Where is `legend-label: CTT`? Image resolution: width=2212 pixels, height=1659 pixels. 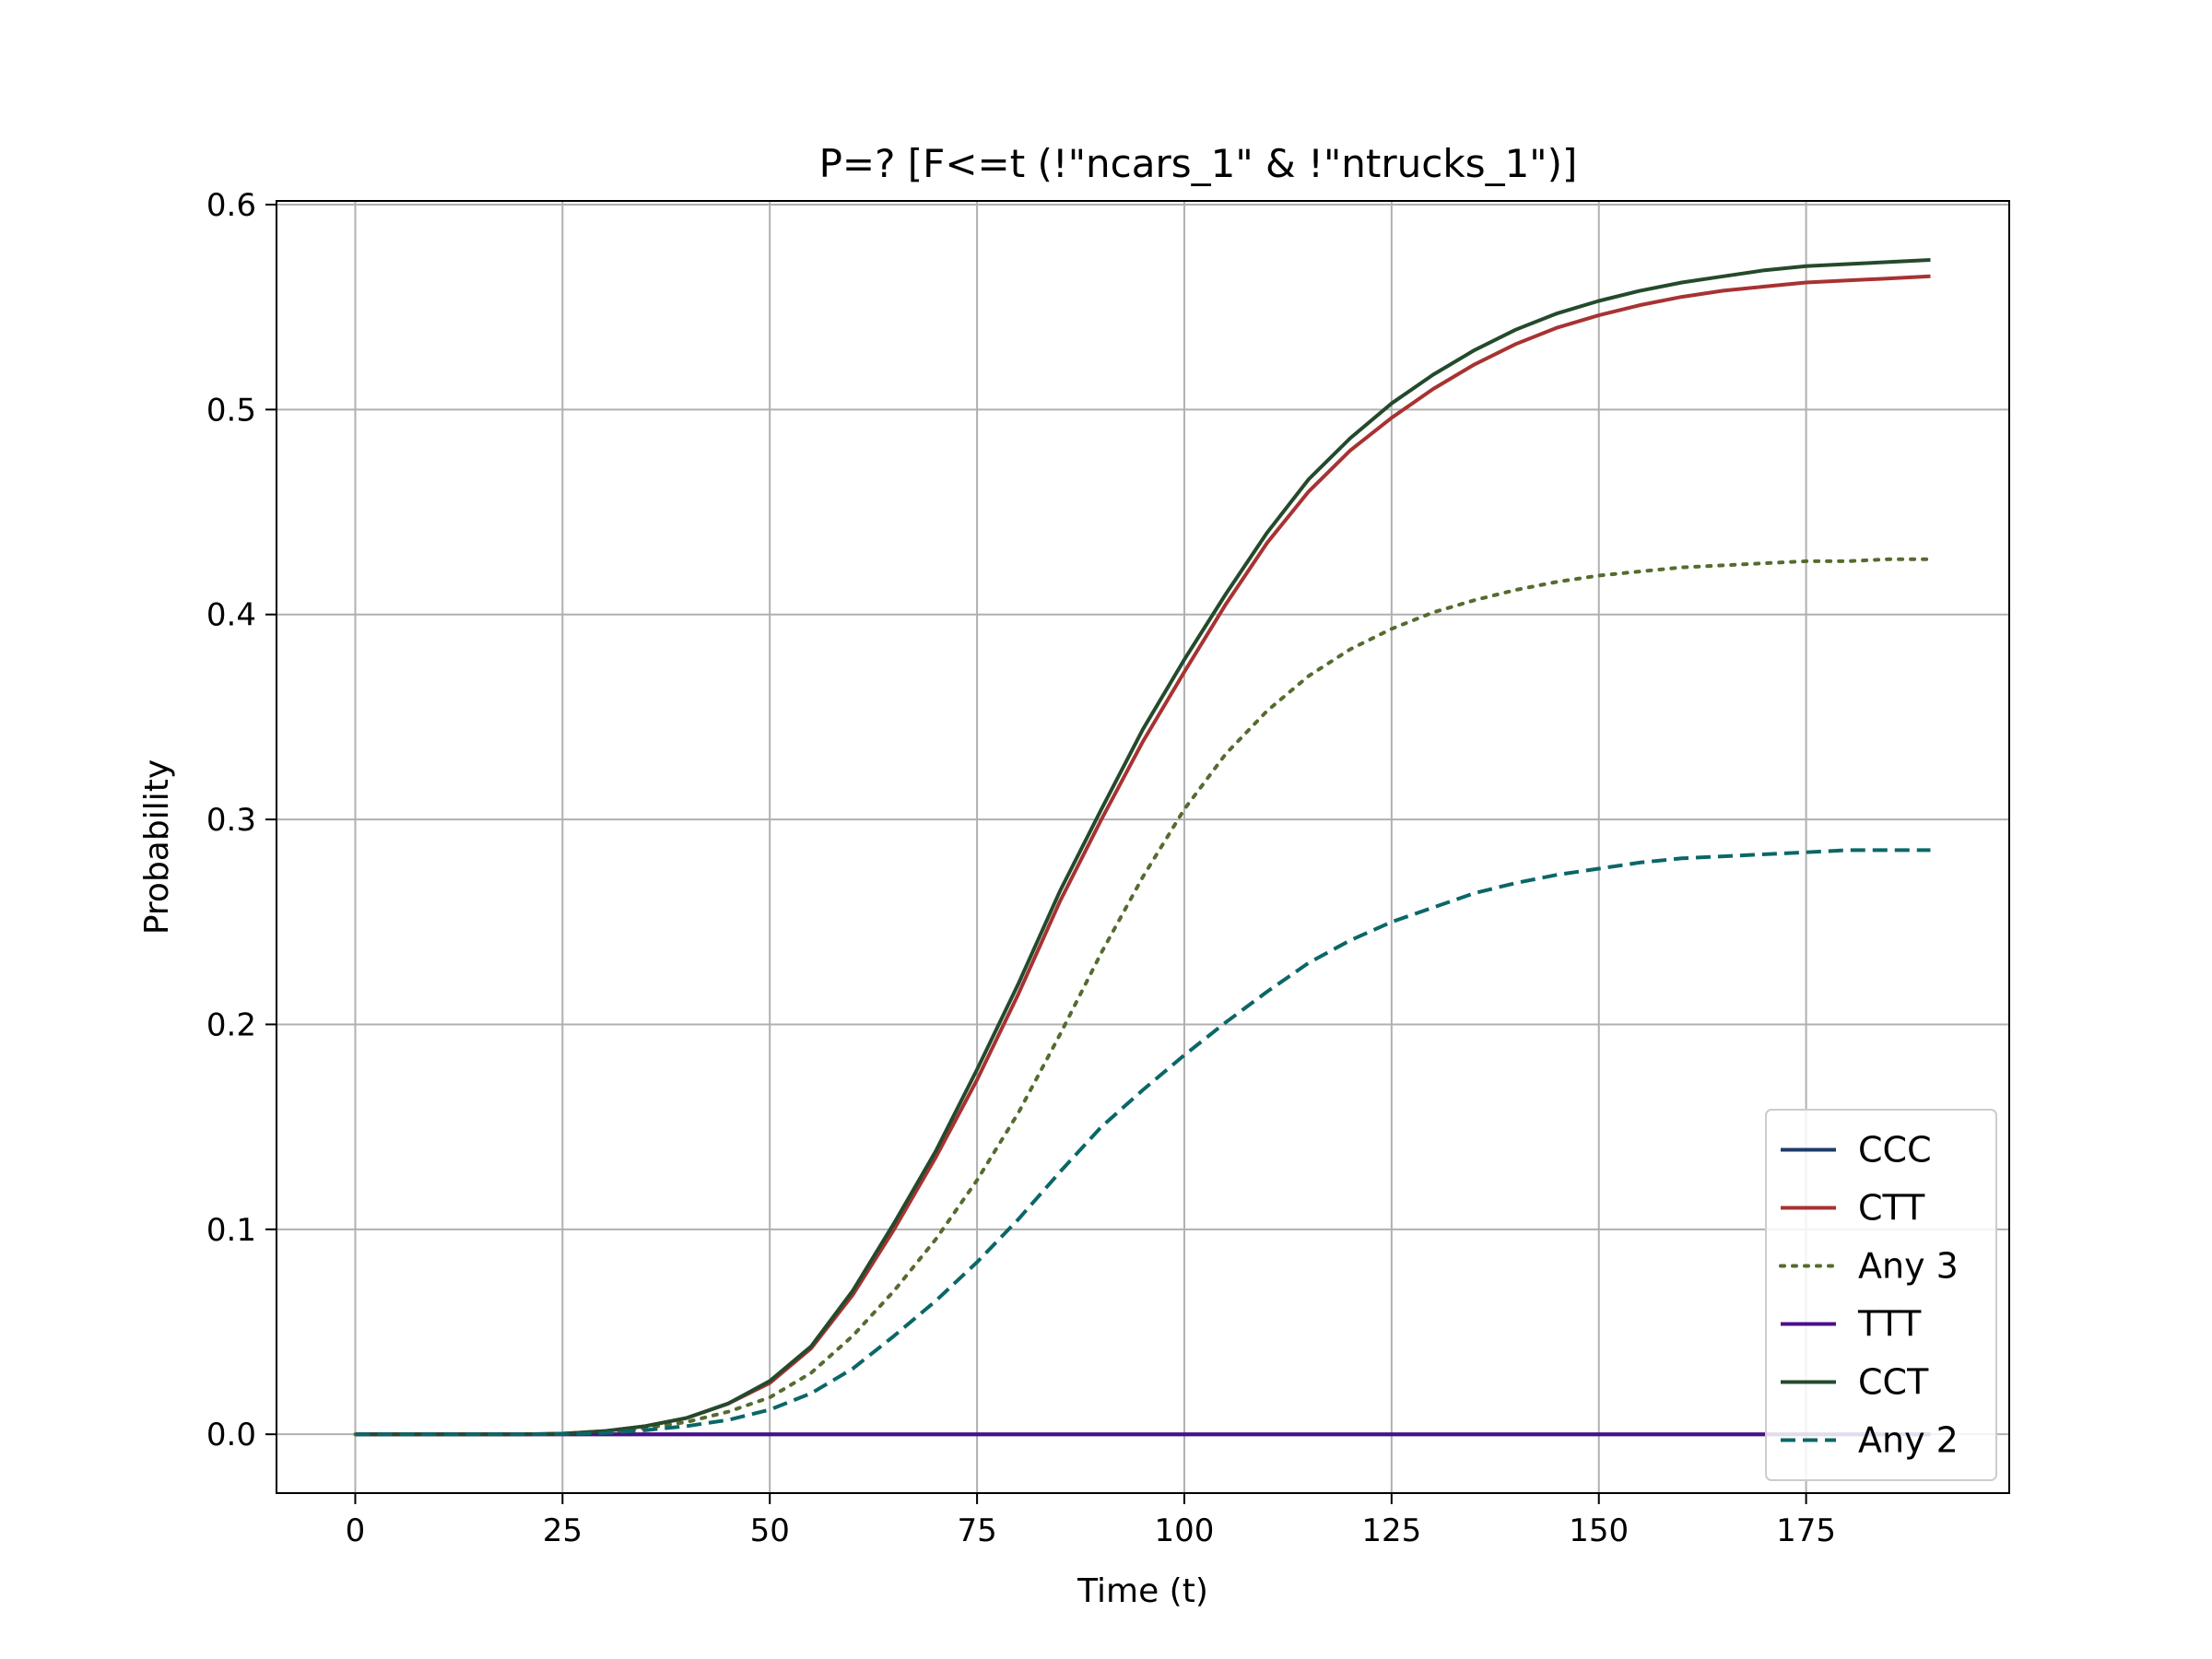 legend-label: CTT is located at coordinates (1891, 1208).